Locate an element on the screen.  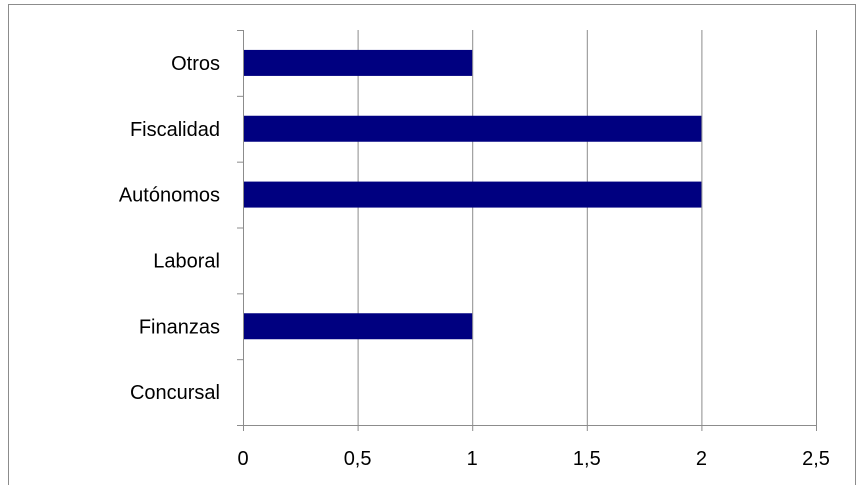
category-label: Finanzas is located at coordinates (179, 327).